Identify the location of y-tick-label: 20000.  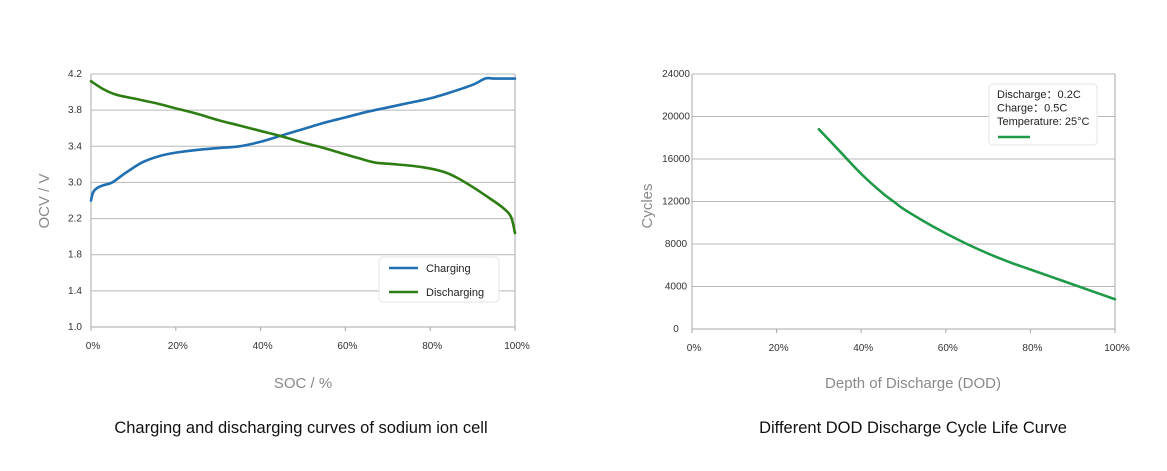
(676, 117).